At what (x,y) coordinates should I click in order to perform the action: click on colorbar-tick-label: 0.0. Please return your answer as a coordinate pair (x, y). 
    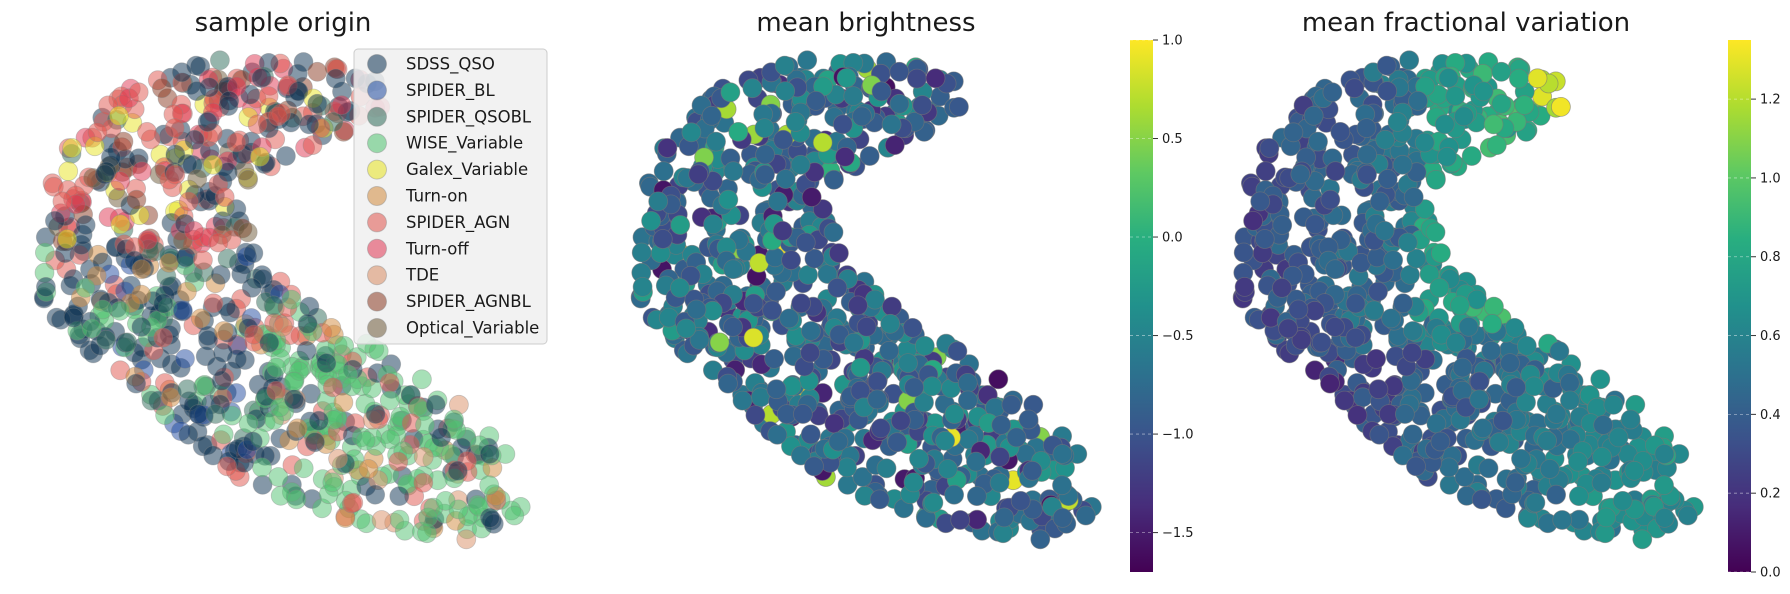
    Looking at the image, I should click on (1770, 573).